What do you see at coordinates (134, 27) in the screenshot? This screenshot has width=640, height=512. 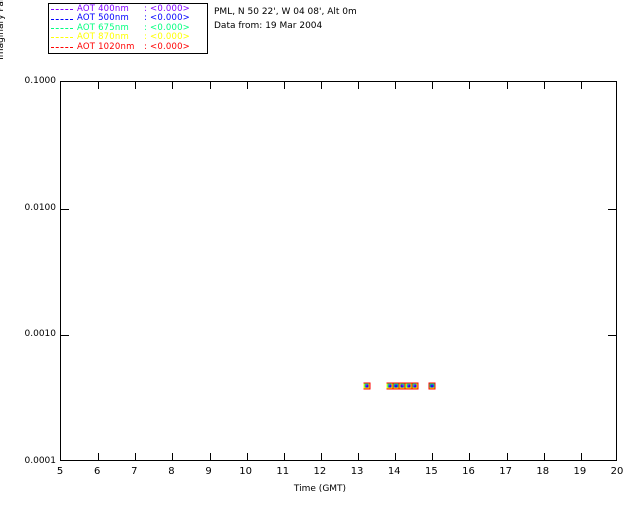 I see `legend-item-label: AOT 675nm: <0.000>` at bounding box center [134, 27].